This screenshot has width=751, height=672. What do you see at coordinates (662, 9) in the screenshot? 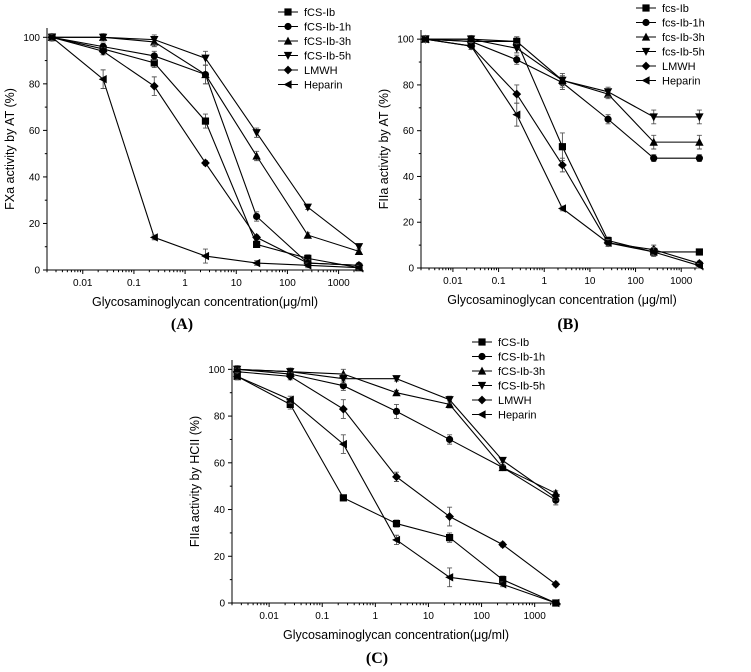
I see `legend-item: fcs-Ib` at bounding box center [662, 9].